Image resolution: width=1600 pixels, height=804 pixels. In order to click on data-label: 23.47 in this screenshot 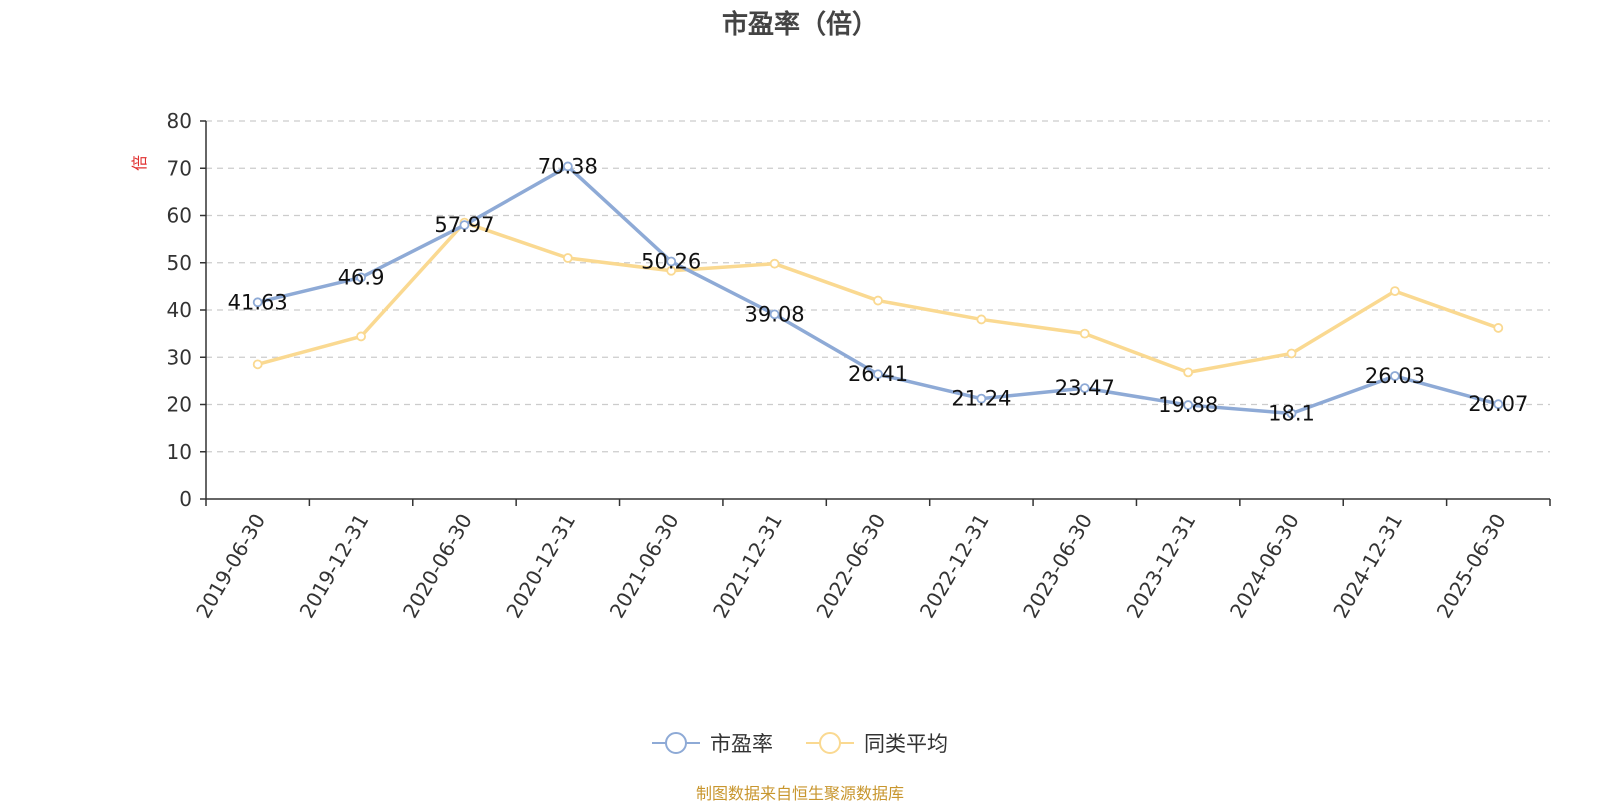, I will do `click(1085, 388)`.